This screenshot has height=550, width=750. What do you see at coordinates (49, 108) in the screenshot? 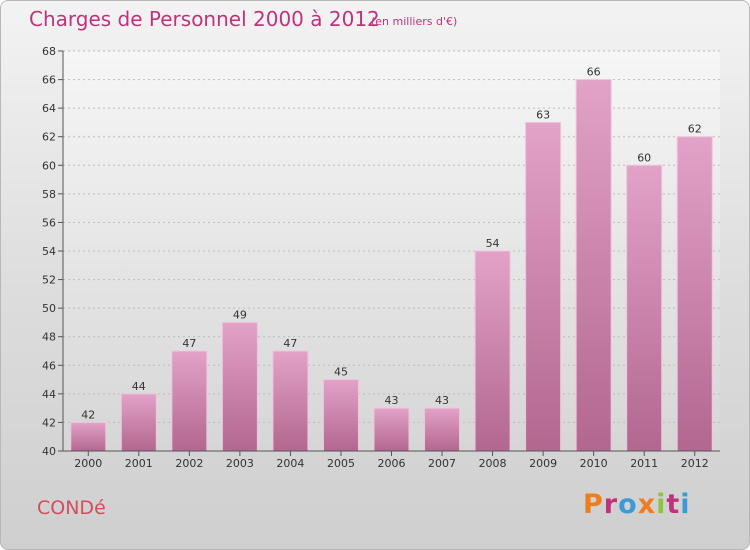
I see `y-tick-label: 64` at bounding box center [49, 108].